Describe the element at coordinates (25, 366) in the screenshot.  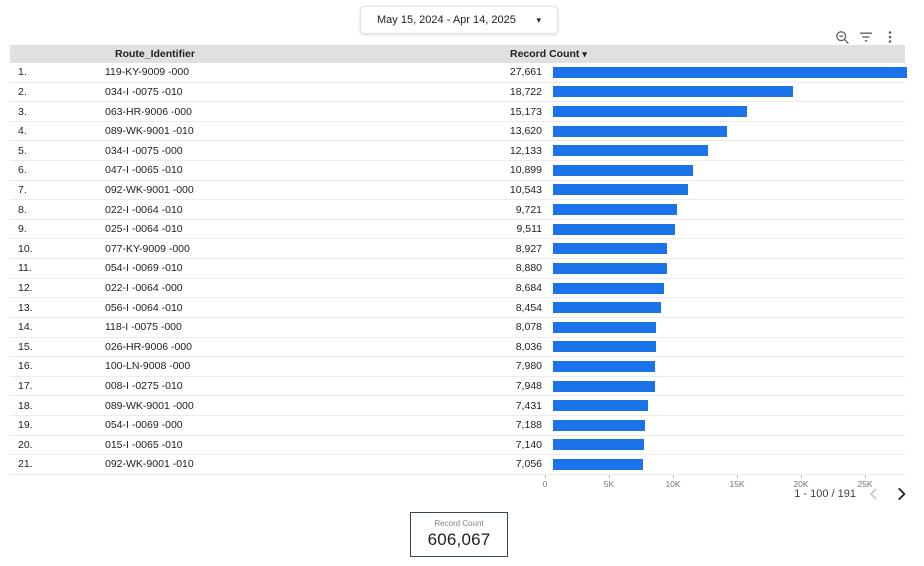
I see `row-index: 16.` at that location.